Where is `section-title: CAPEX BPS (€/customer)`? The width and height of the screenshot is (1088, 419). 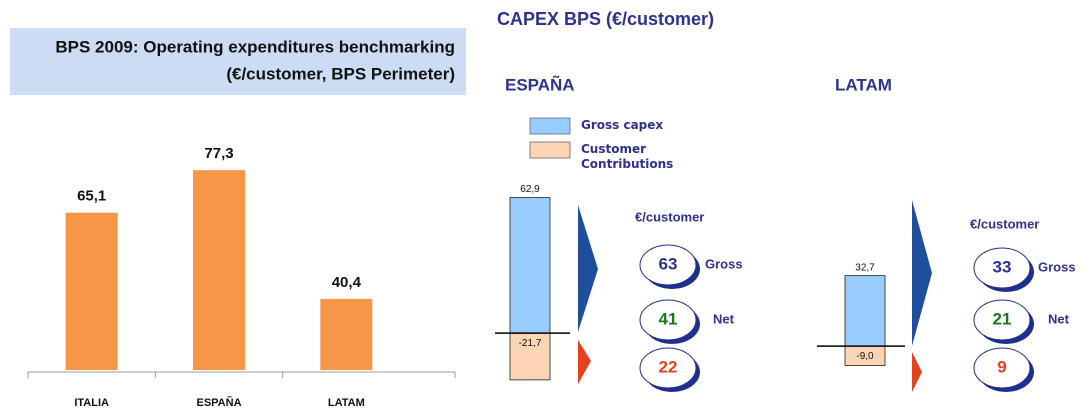
section-title: CAPEX BPS (€/customer) is located at coordinates (605, 19).